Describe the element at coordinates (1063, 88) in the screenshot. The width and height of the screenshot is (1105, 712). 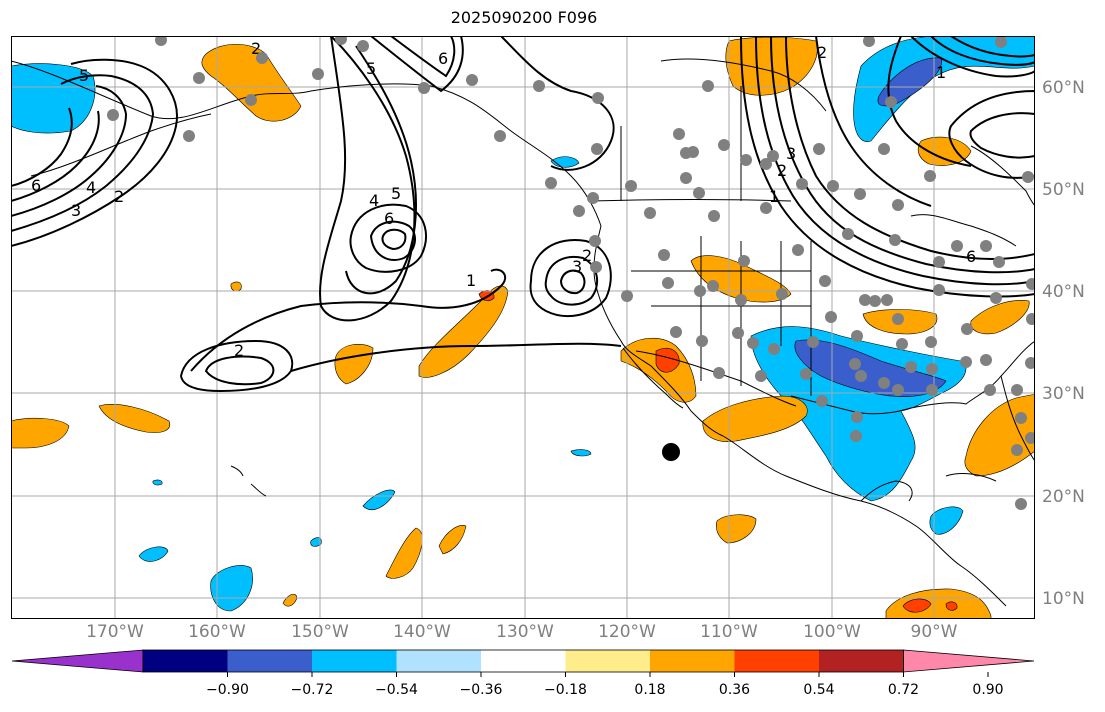
I see `lat-label: 60°N` at that location.